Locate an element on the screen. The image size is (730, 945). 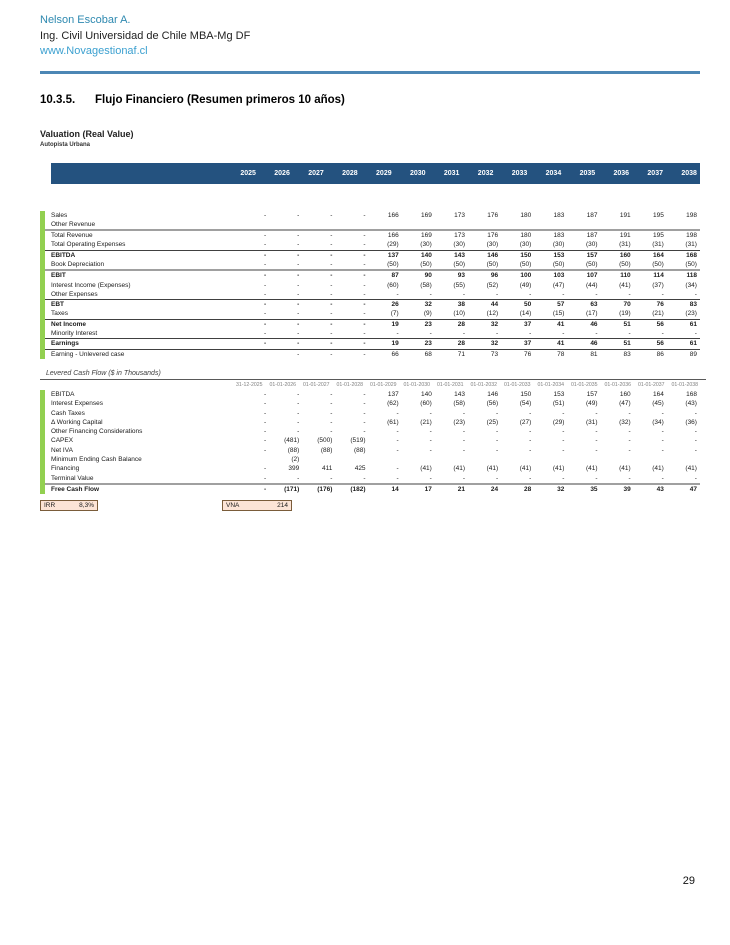
table-cell: 146 is located at coordinates (493, 394).